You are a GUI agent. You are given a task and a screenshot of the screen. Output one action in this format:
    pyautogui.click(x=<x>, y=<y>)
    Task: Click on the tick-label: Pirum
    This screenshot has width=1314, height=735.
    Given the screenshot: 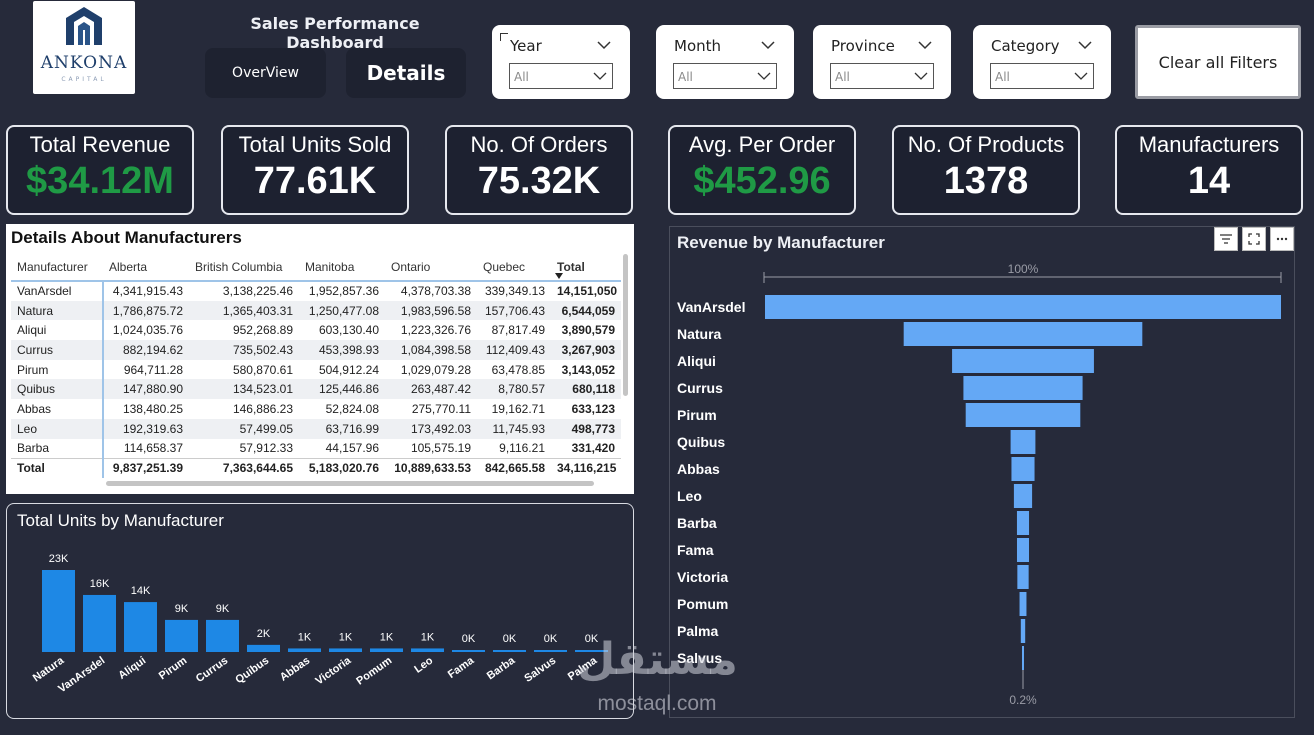 What is the action you would take?
    pyautogui.click(x=173, y=669)
    